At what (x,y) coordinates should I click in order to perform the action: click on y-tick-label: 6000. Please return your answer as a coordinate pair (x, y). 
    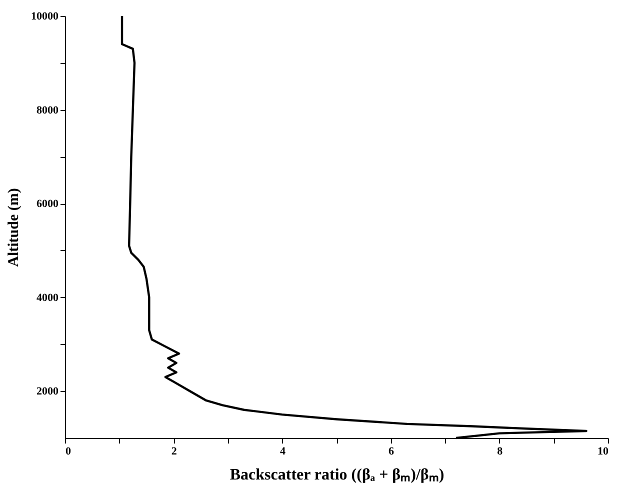
    Looking at the image, I should click on (47, 204).